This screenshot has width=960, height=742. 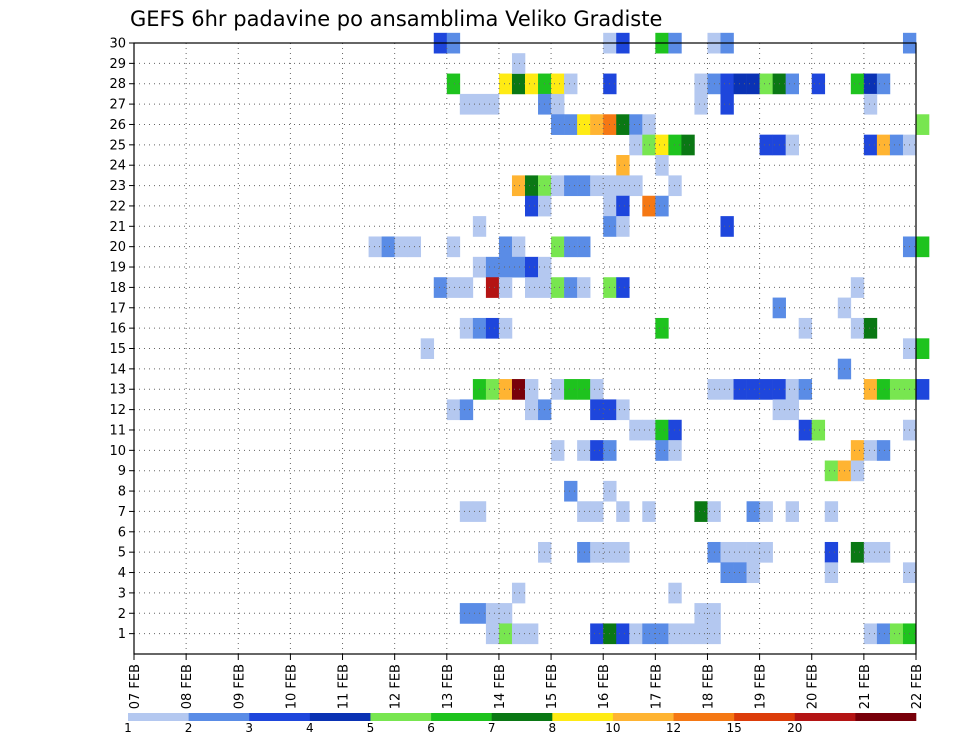 What do you see at coordinates (734, 728) in the screenshot?
I see `legend-label: 15` at bounding box center [734, 728].